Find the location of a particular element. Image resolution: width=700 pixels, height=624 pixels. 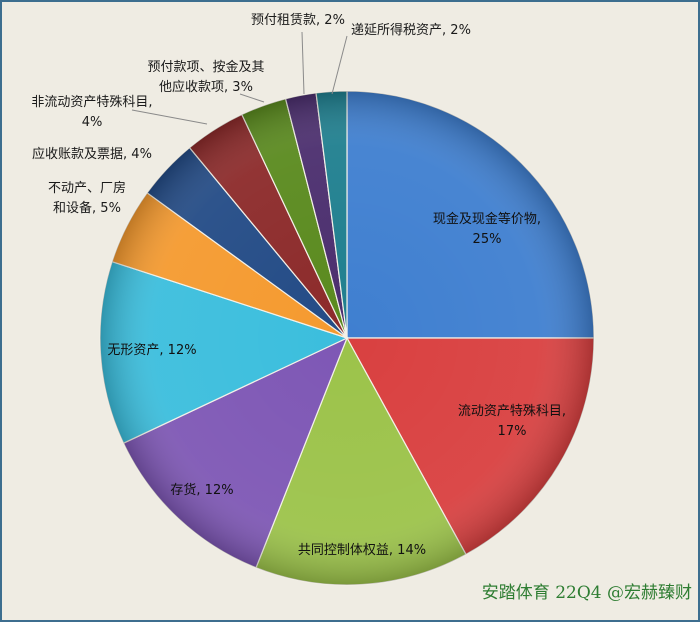

data-label-10: 预付租赁款, 2% is located at coordinates (298, 20).